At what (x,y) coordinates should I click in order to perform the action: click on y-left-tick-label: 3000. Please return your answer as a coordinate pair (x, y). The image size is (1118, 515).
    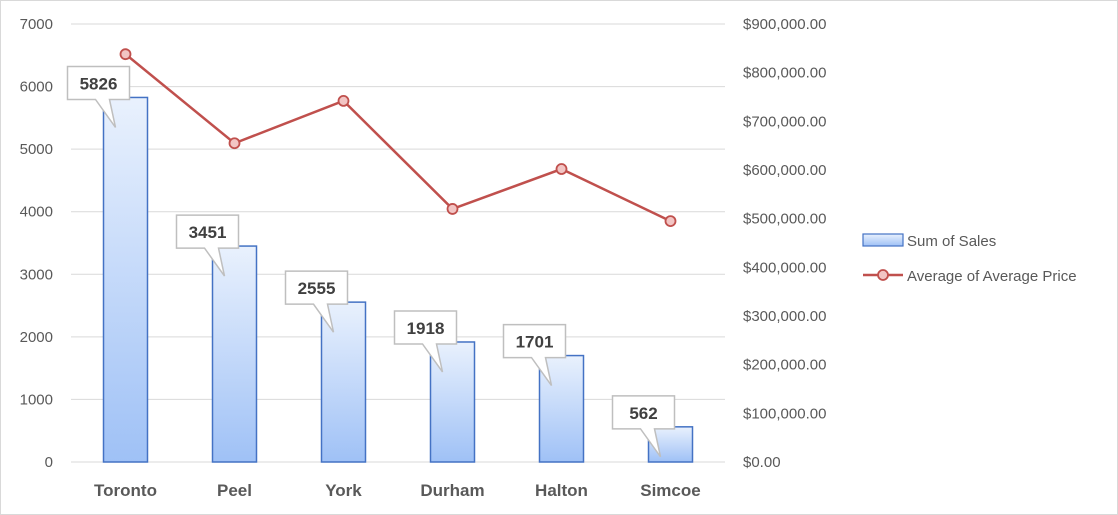
    Looking at the image, I should click on (36, 274).